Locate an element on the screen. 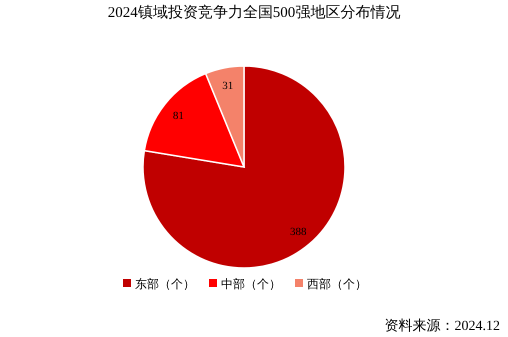  legend-label: 东部（个） is located at coordinates (165, 284).